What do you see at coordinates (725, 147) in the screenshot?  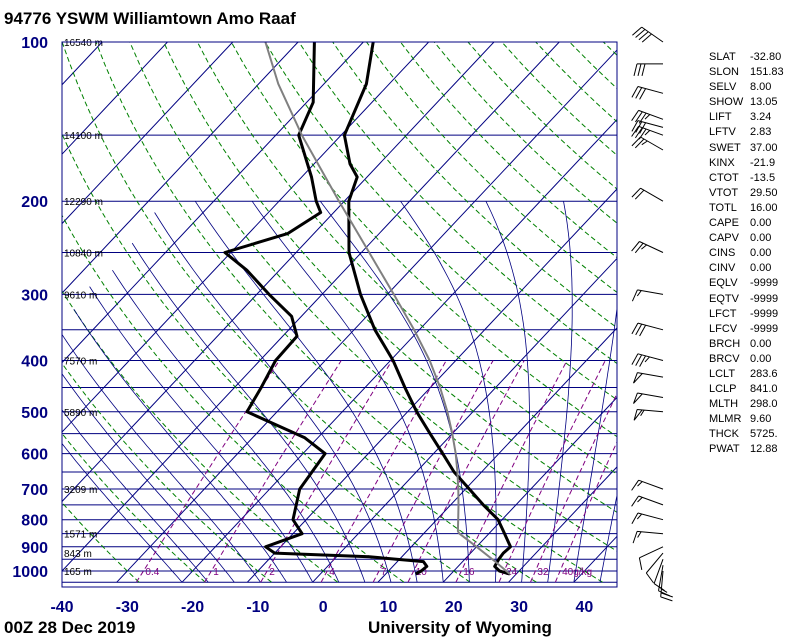 I see `index-name: SWET` at bounding box center [725, 147].